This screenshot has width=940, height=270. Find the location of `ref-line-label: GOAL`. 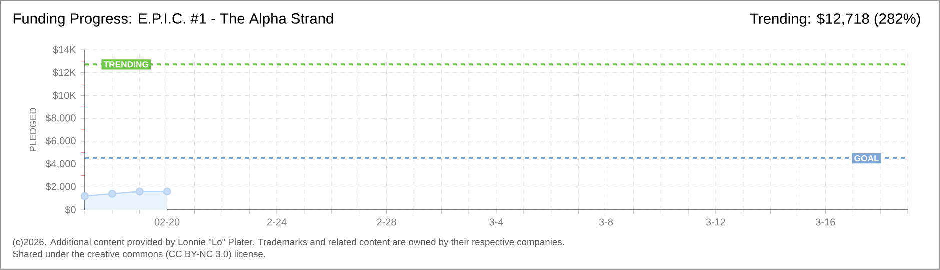

ref-line-label: GOAL is located at coordinates (867, 159).